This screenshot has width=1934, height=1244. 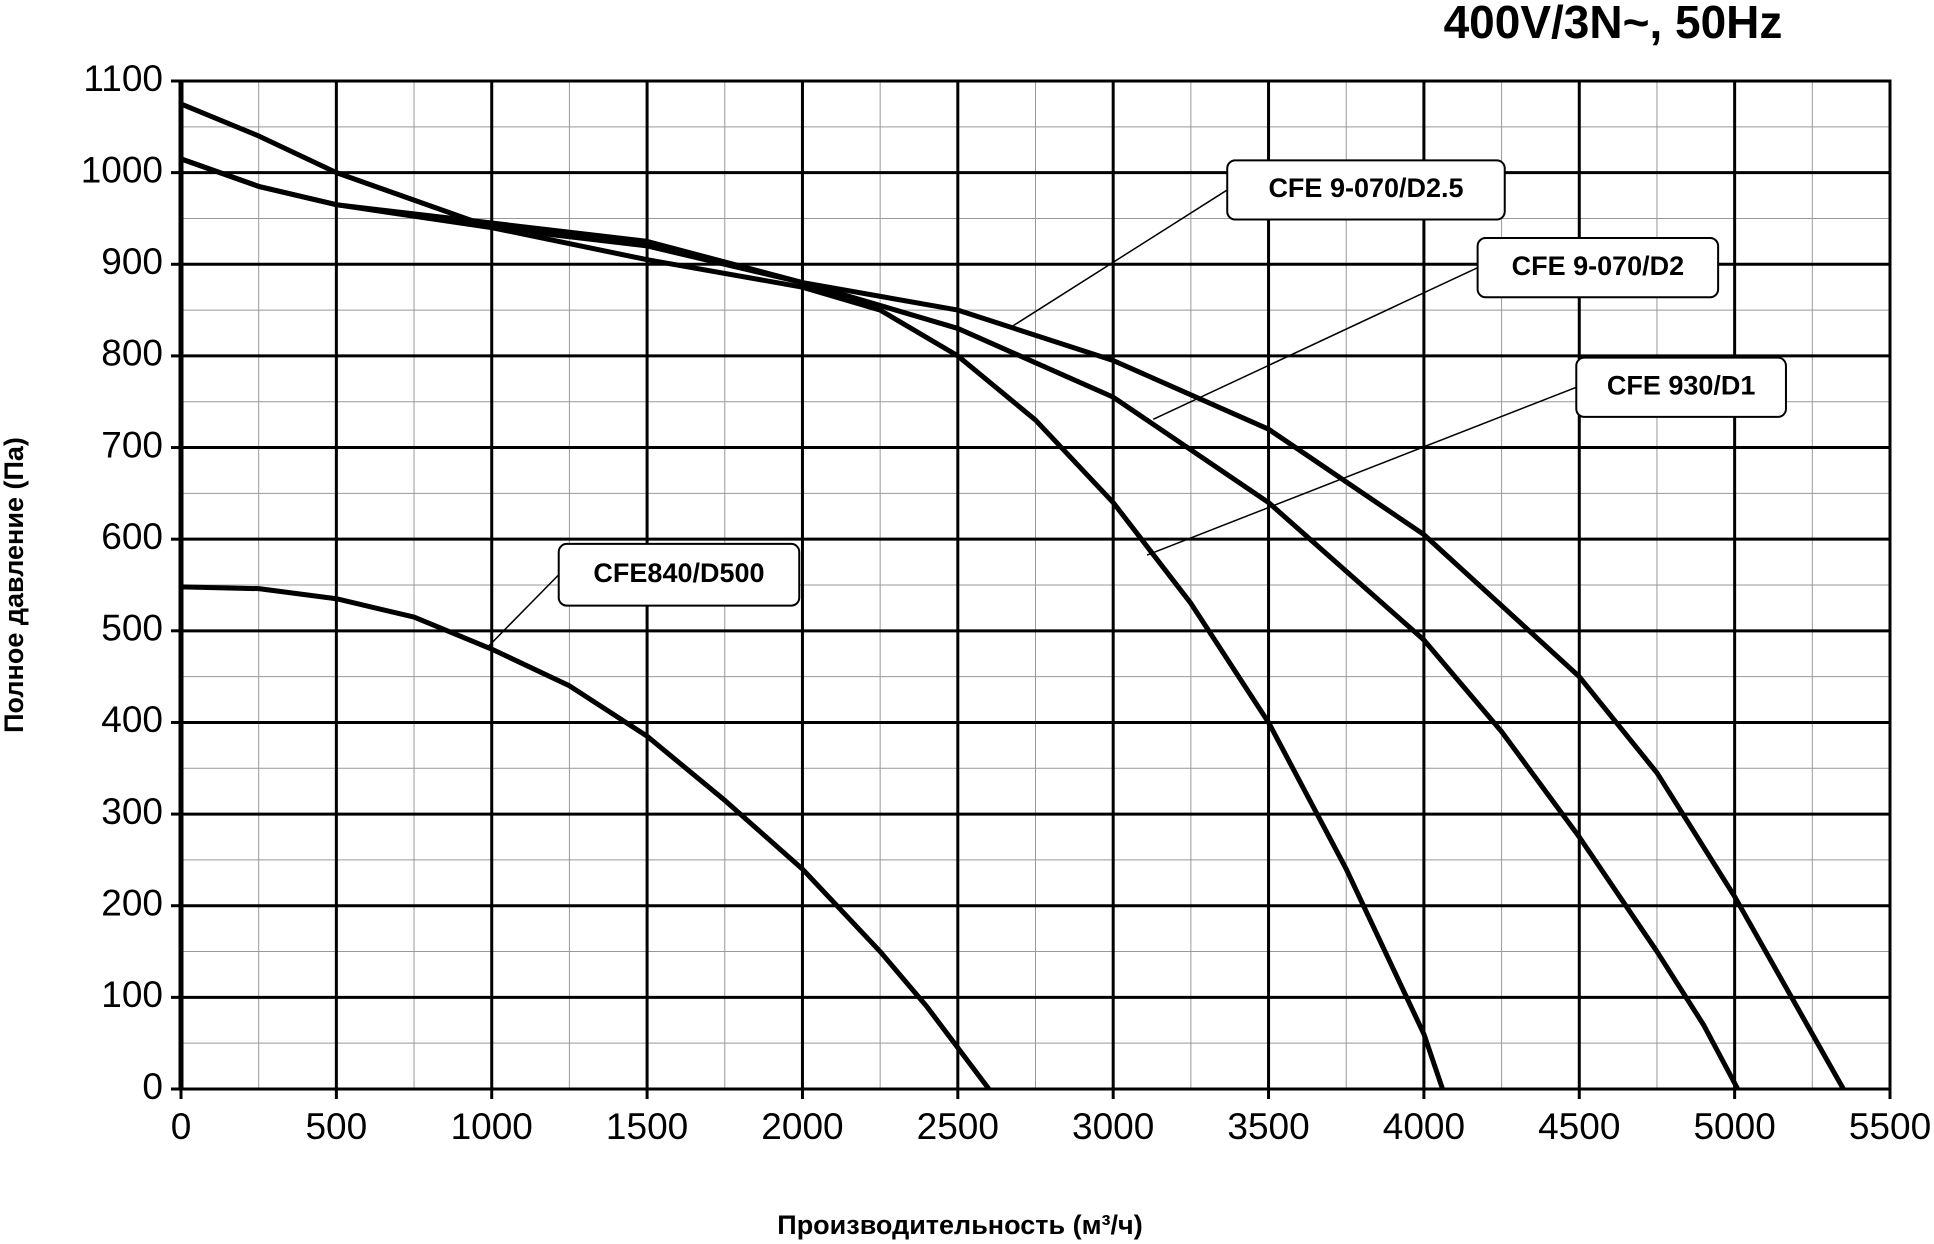 I want to click on x-tick-label: 3500, so click(x=1268, y=1126).